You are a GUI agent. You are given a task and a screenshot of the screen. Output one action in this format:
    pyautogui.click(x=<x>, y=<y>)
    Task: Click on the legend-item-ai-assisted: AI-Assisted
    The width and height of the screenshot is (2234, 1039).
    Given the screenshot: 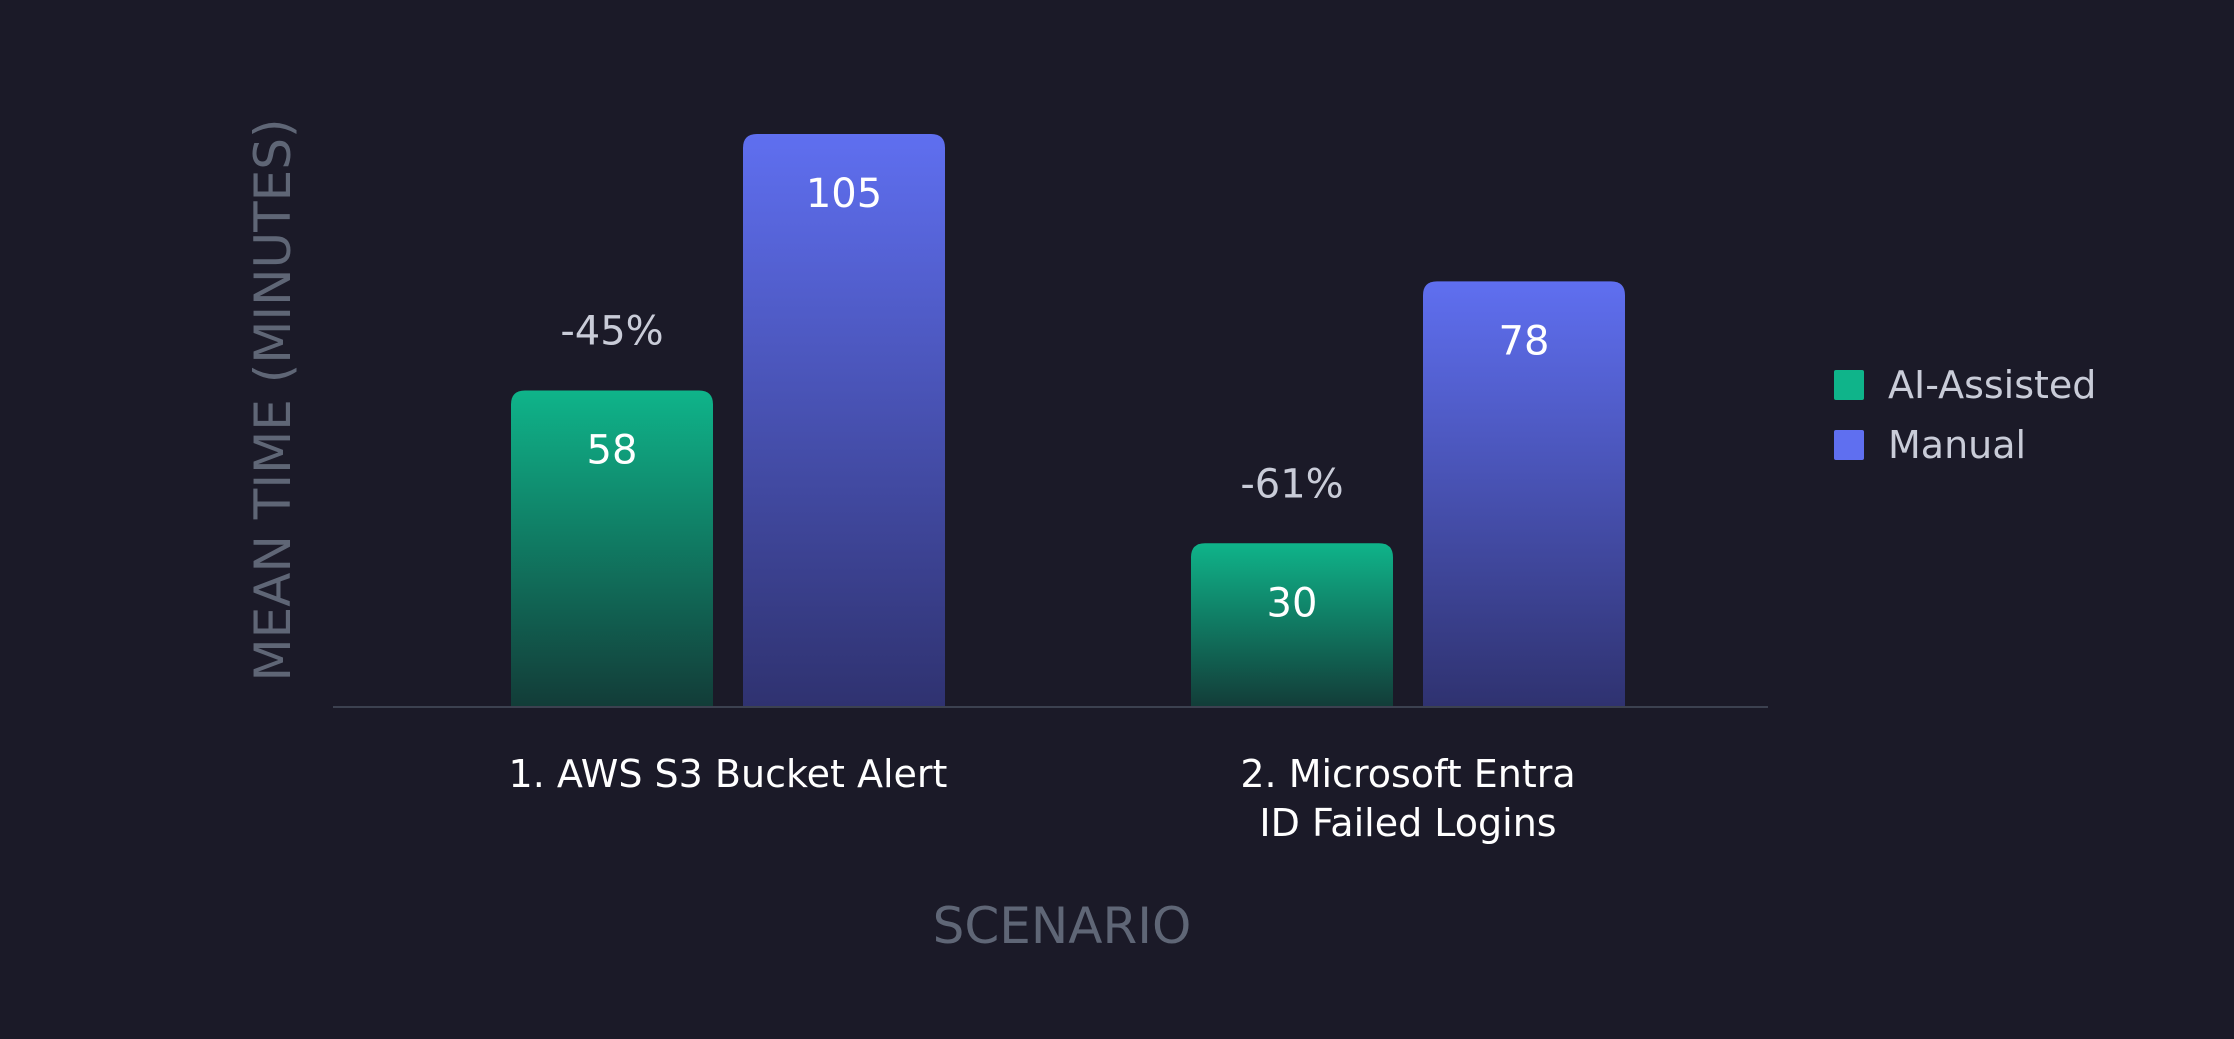 What is the action you would take?
    pyautogui.click(x=1965, y=385)
    